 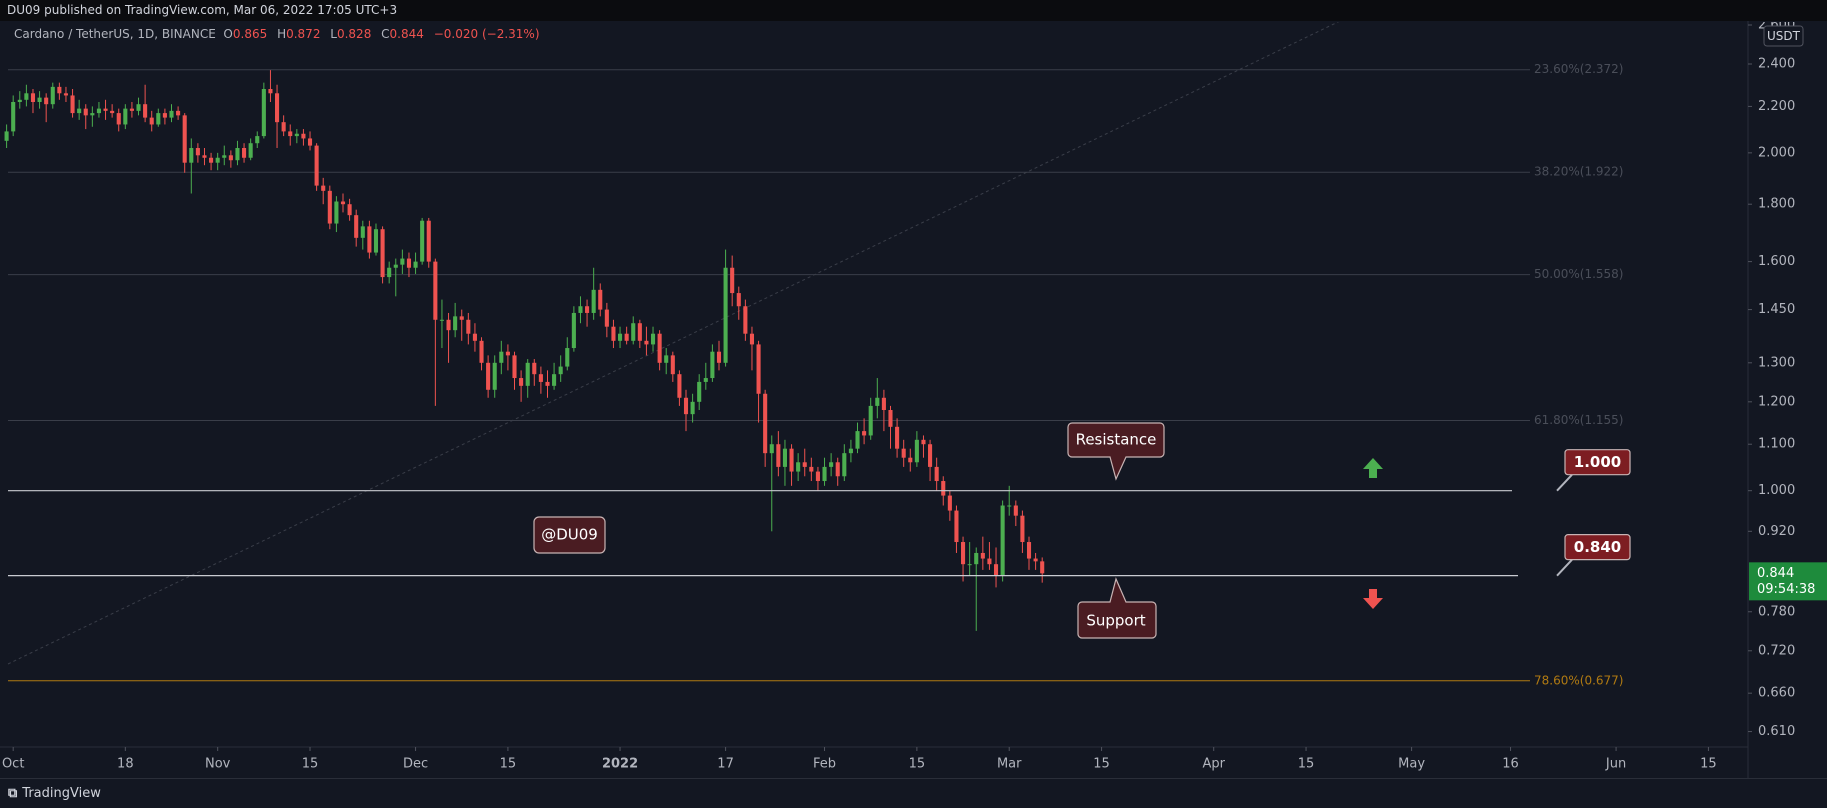 What do you see at coordinates (13, 793) in the screenshot?
I see `footer-logo: ⧉` at bounding box center [13, 793].